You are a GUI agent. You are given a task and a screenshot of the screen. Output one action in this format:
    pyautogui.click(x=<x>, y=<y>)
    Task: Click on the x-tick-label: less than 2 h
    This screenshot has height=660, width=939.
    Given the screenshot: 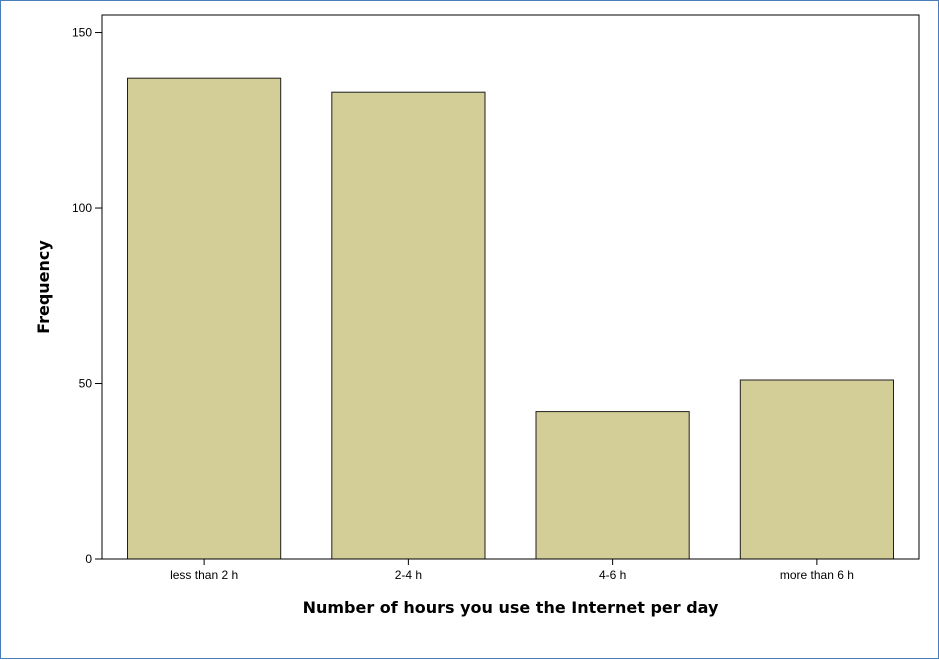 What is the action you would take?
    pyautogui.click(x=204, y=575)
    